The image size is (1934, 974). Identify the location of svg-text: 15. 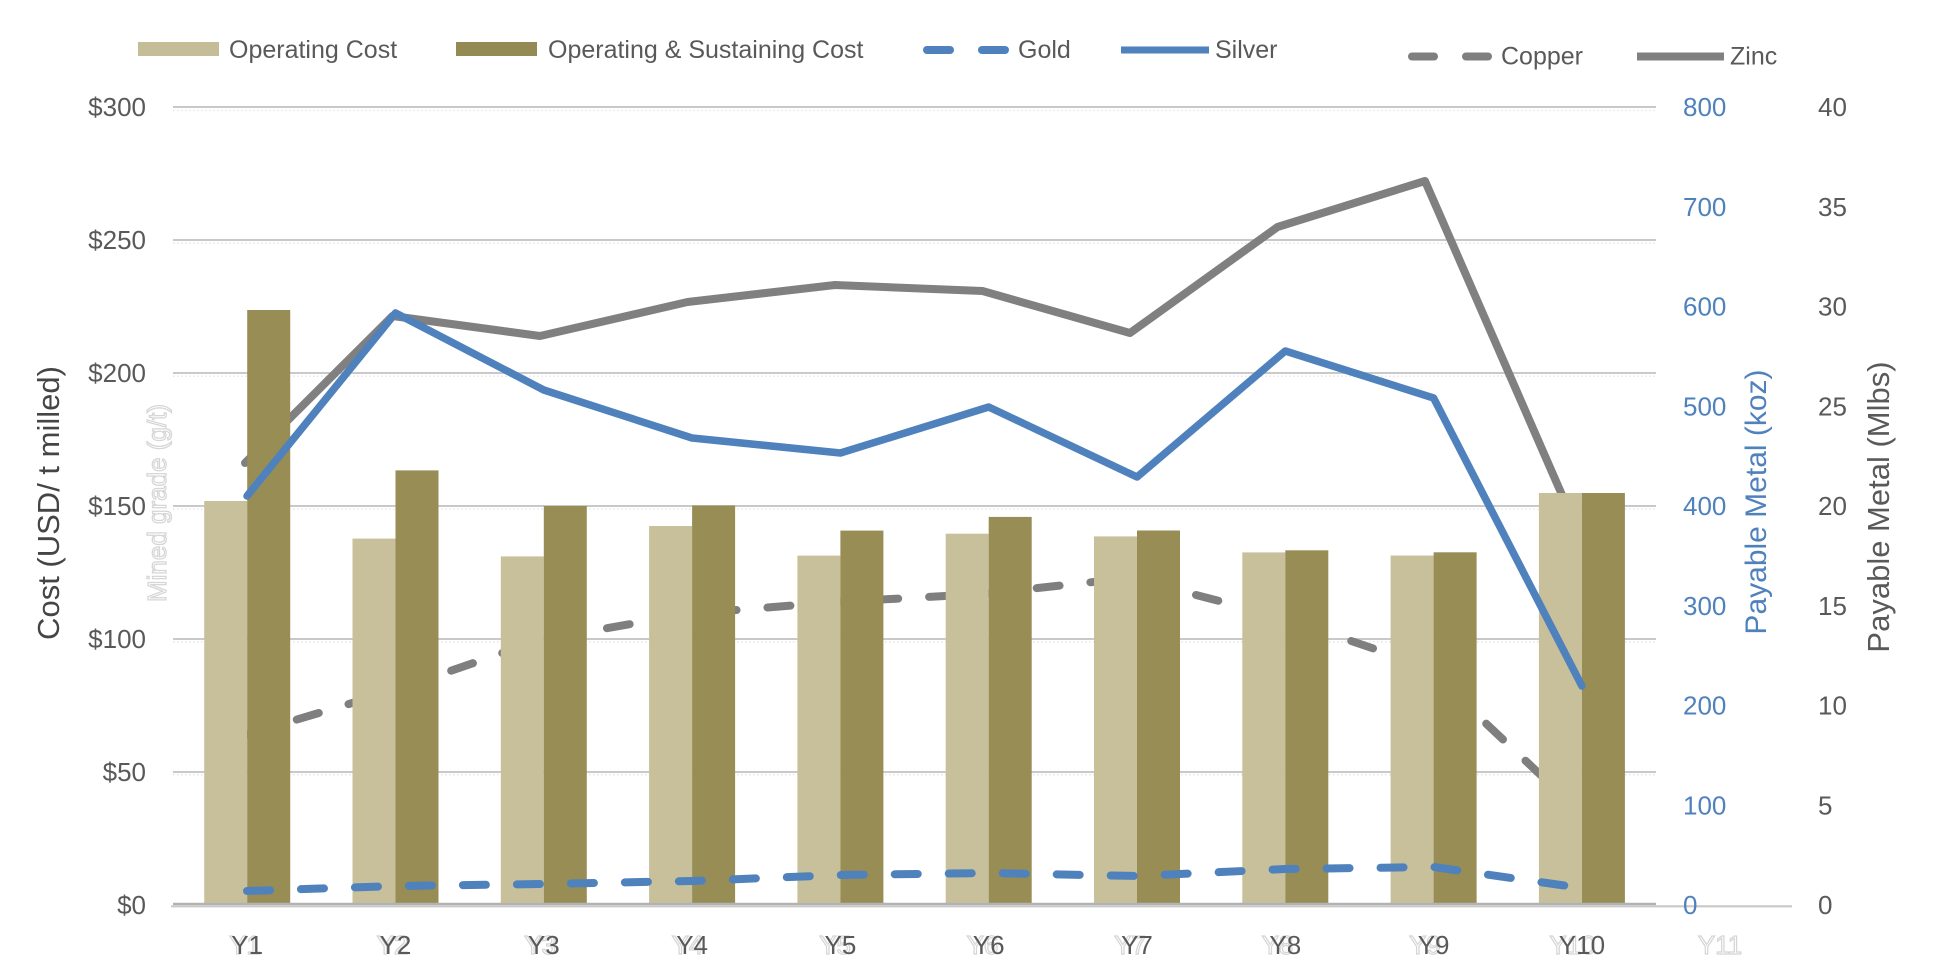
(1832, 606).